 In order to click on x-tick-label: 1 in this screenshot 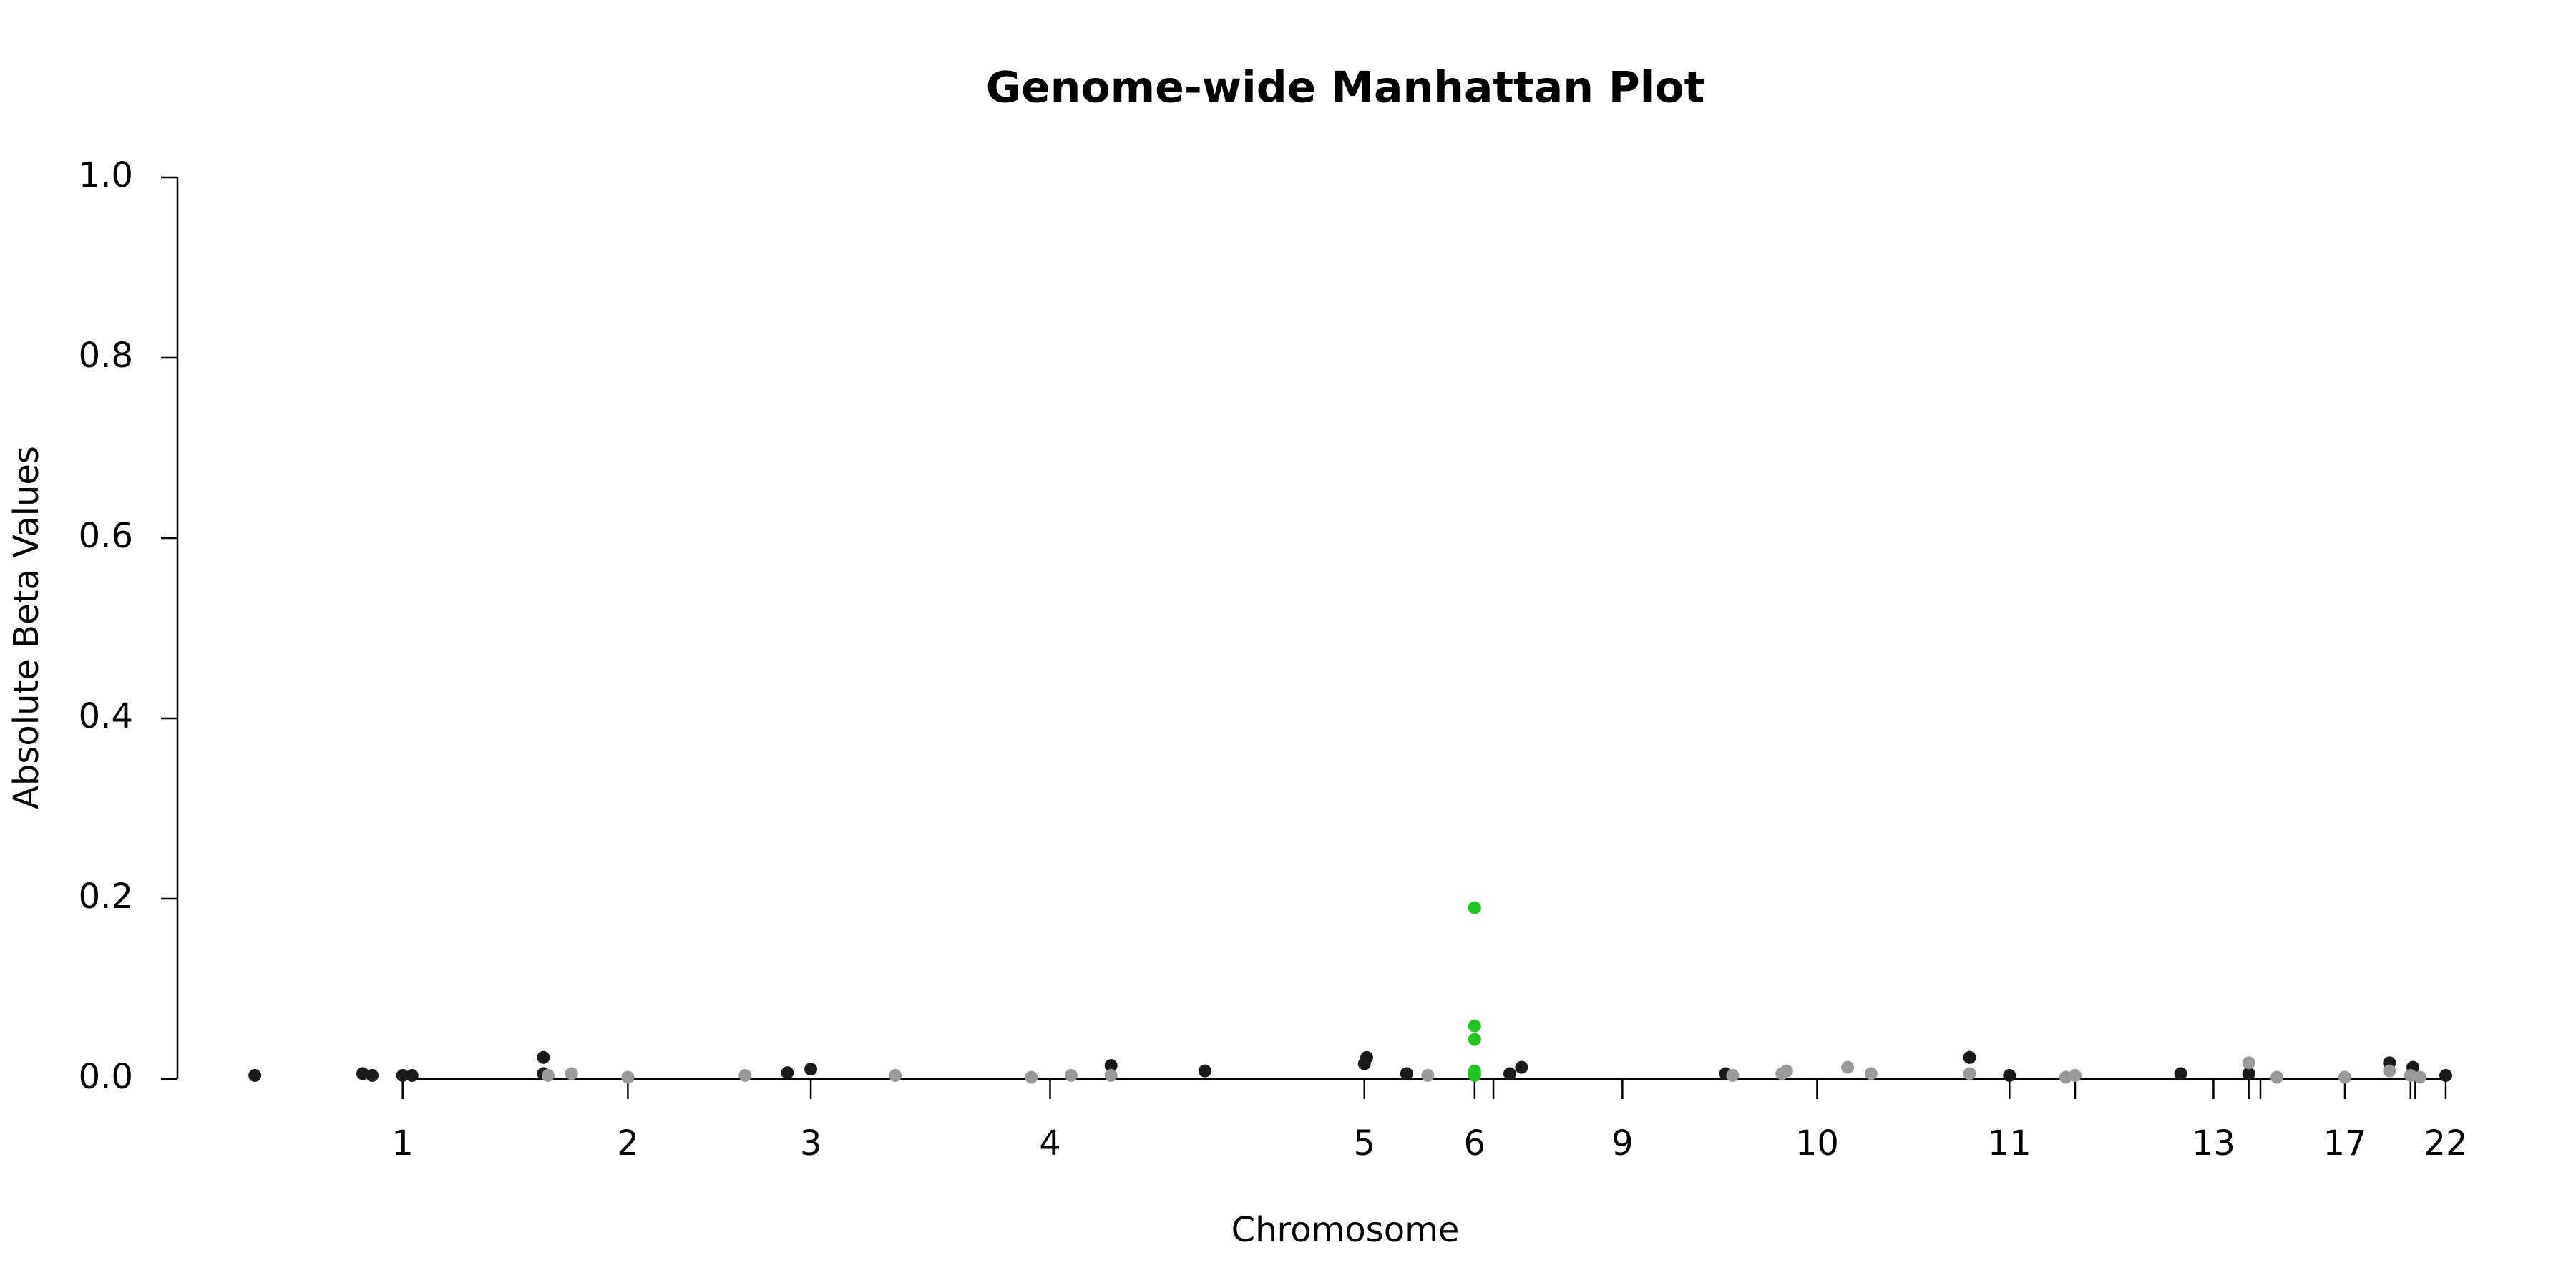, I will do `click(402, 1143)`.